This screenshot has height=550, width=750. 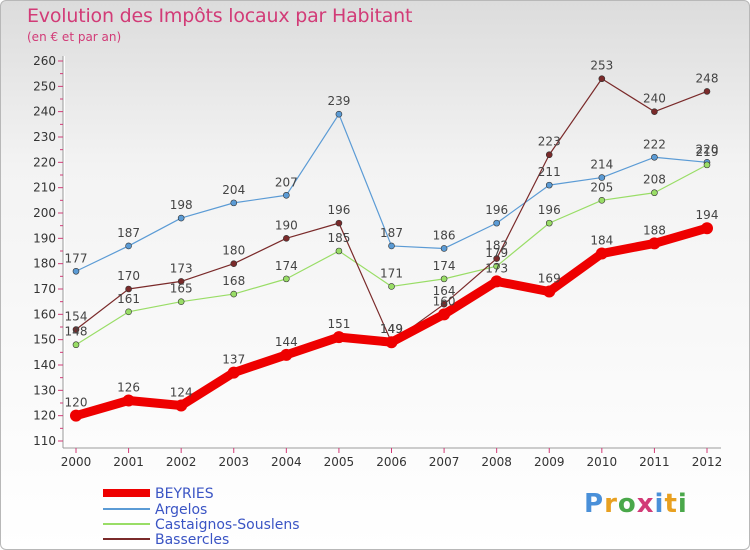 What do you see at coordinates (44, 112) in the screenshot?
I see `y-tick-label: 240` at bounding box center [44, 112].